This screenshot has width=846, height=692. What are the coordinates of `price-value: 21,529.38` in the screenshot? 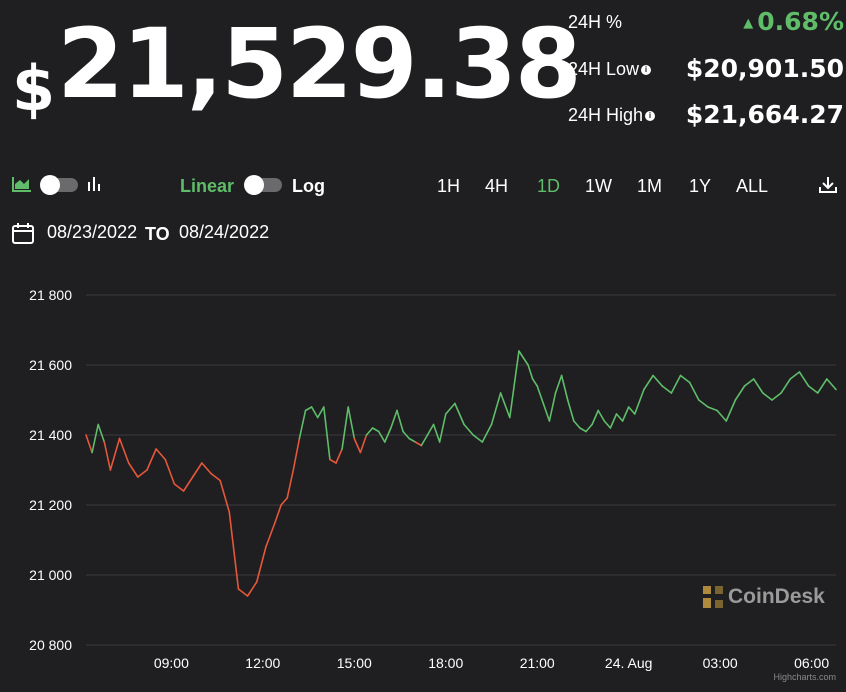 It's located at (319, 64).